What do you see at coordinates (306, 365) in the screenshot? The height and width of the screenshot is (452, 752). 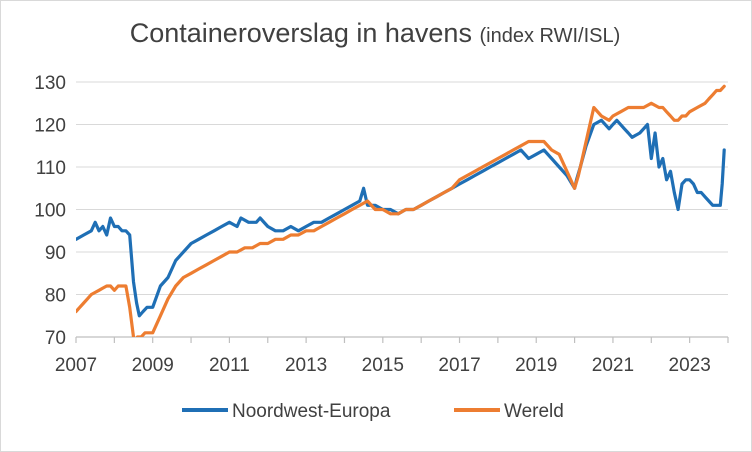 I see `x-tick-label: 2013` at bounding box center [306, 365].